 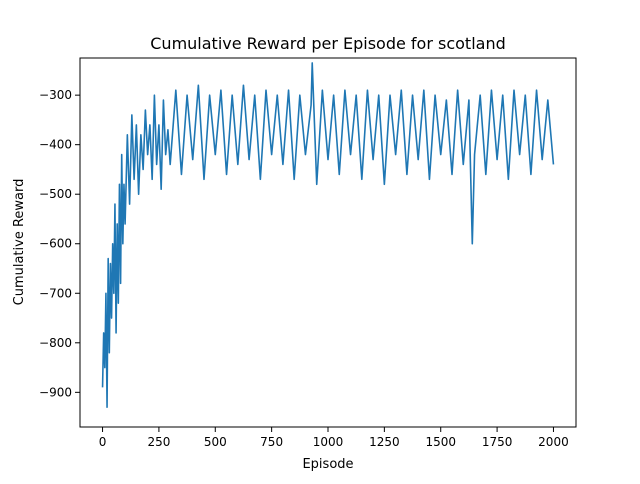 I want to click on x-tick-label: 250, so click(x=158, y=442).